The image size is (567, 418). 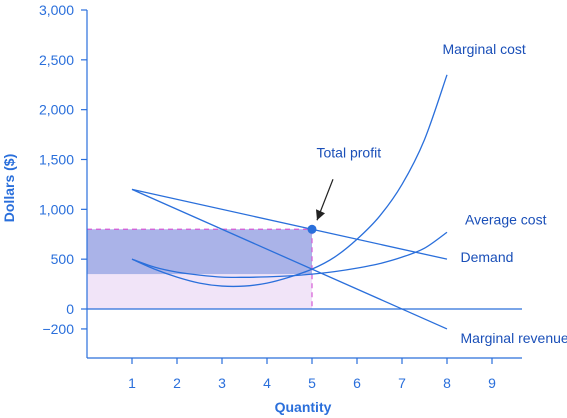 I want to click on x-tick-label: 7, so click(x=402, y=383).